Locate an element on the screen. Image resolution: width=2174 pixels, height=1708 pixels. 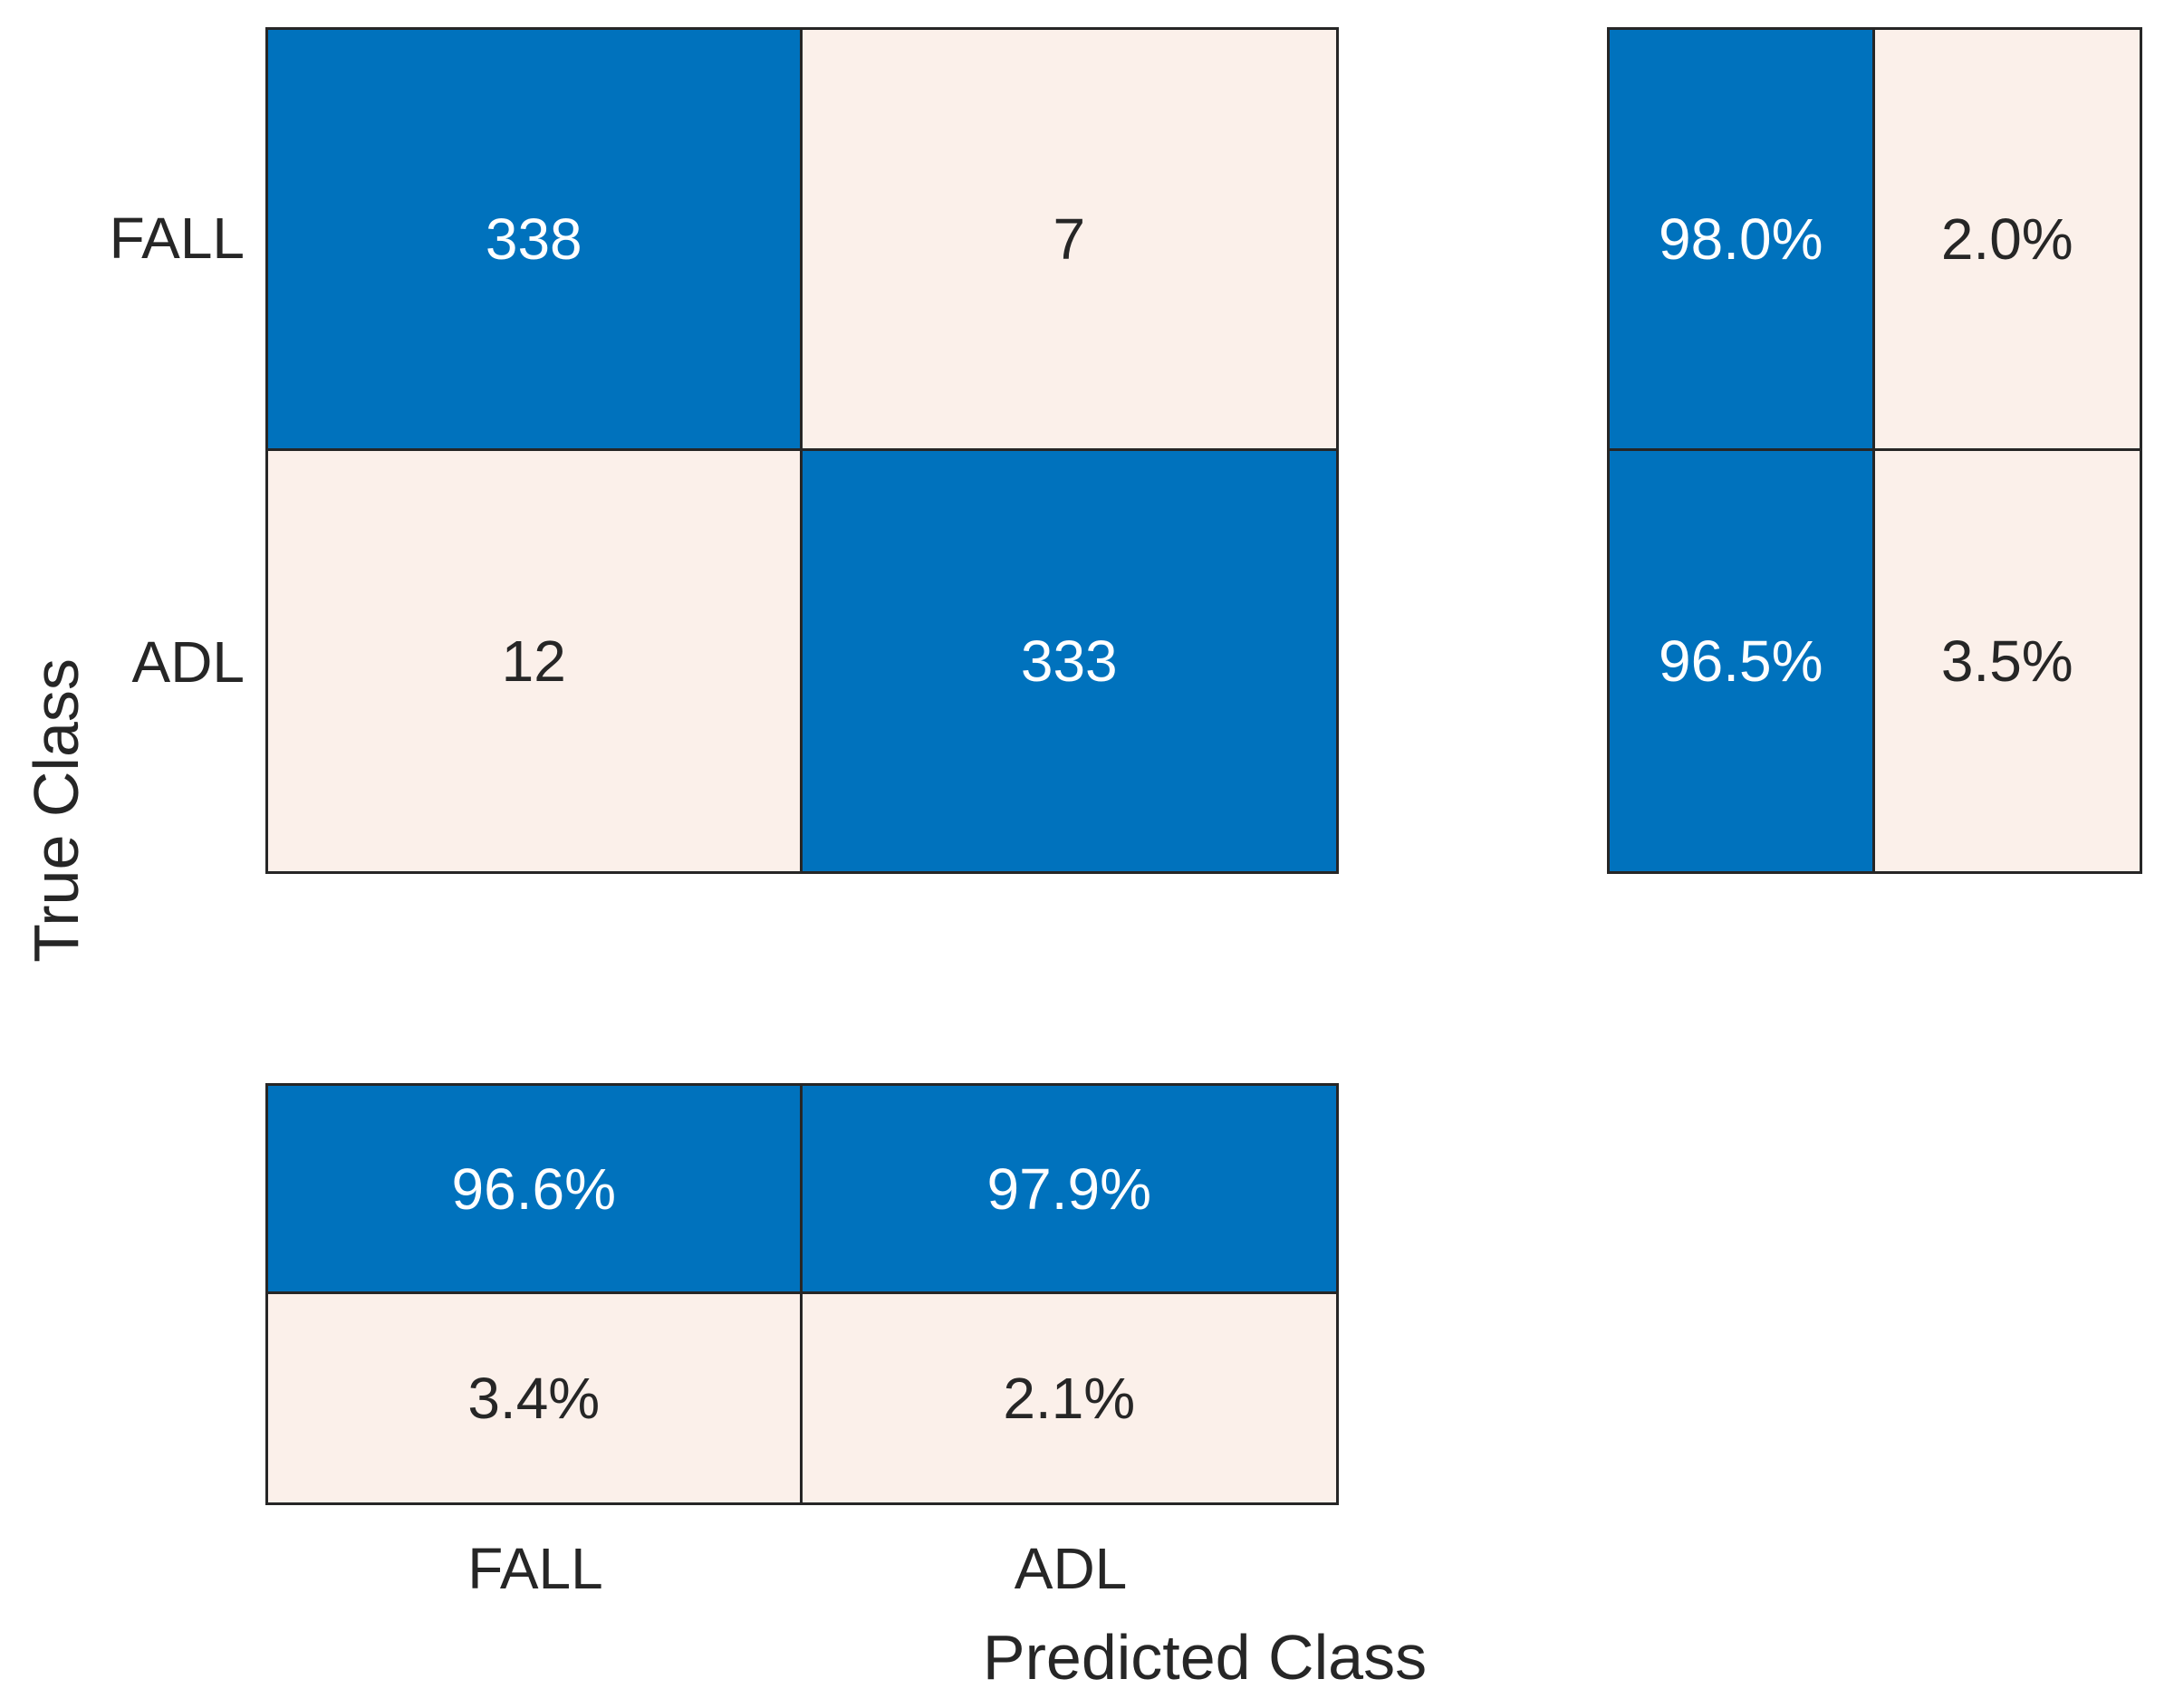
column-summary-cell-fall-incorrect: 3.4% is located at coordinates (535, 1398).